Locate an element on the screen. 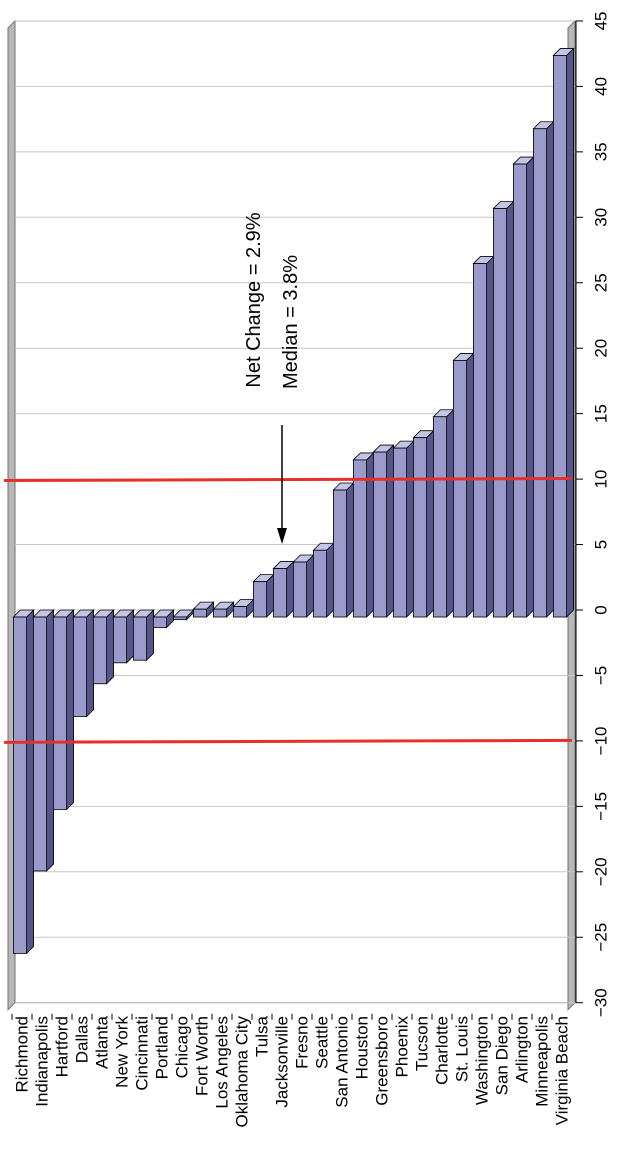 This screenshot has height=1168, width=629. tick-label: 25 is located at coordinates (601, 282).